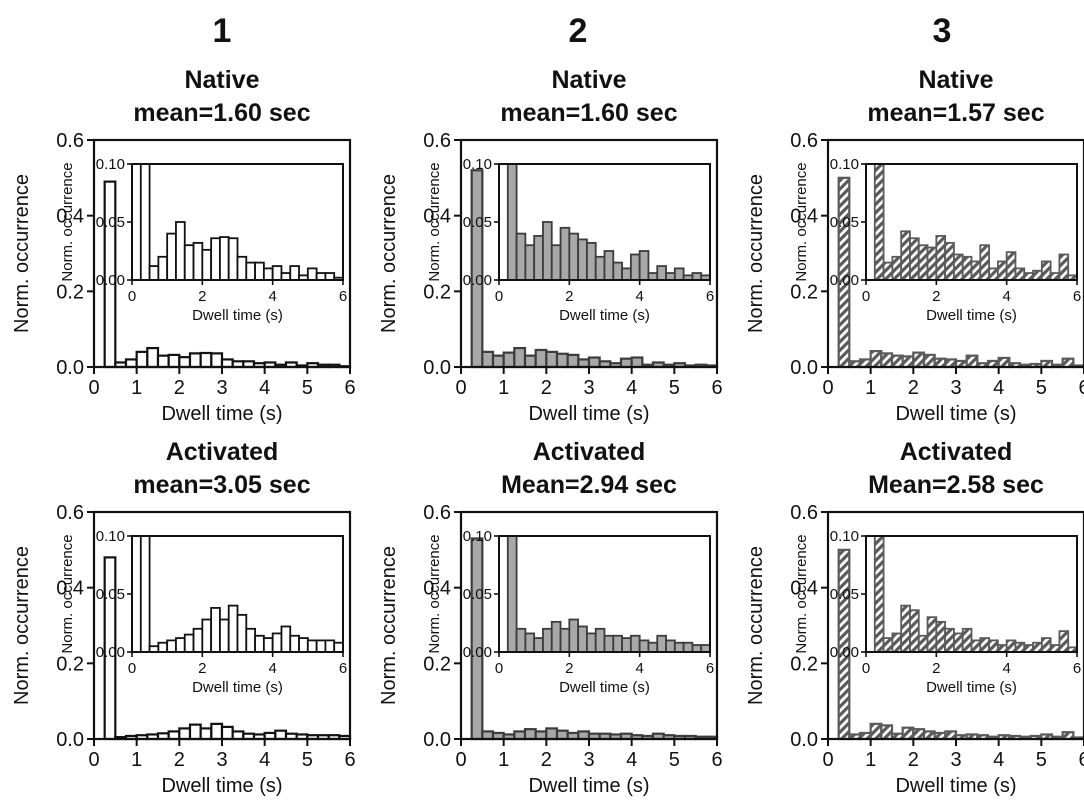  What do you see at coordinates (804, 368) in the screenshot?
I see `y-tick-label: 0.0` at bounding box center [804, 368].